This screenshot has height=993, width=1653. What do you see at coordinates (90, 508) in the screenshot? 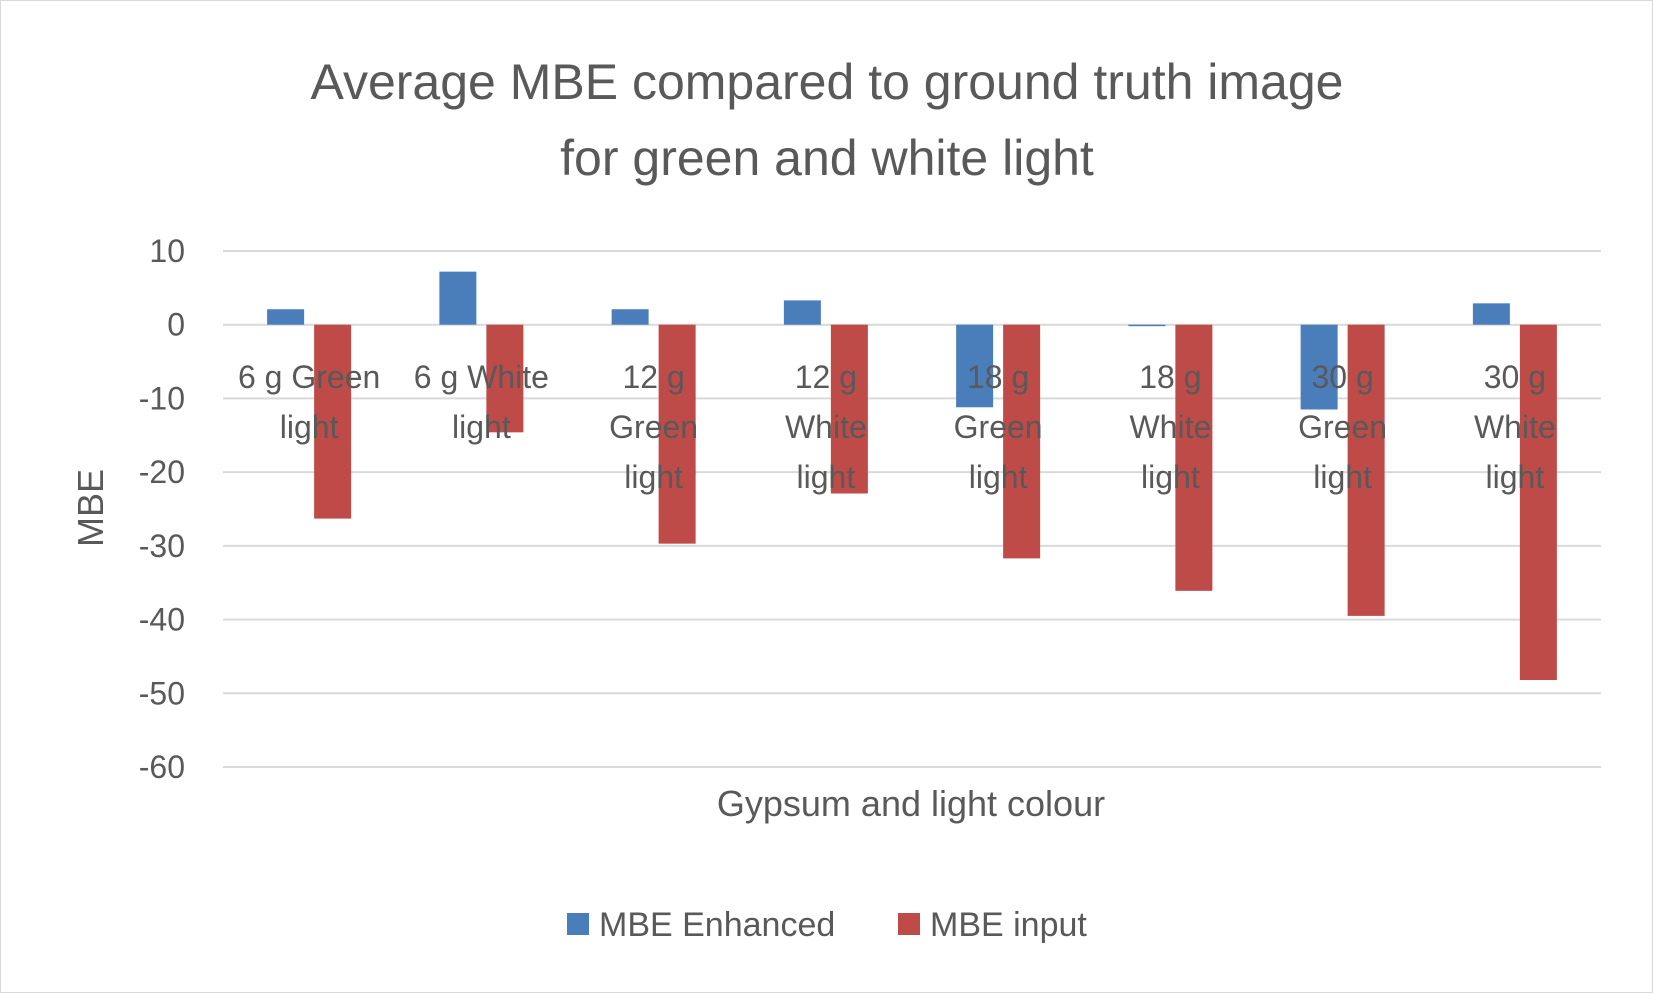
I see `y-axis-title: MBE` at bounding box center [90, 508].